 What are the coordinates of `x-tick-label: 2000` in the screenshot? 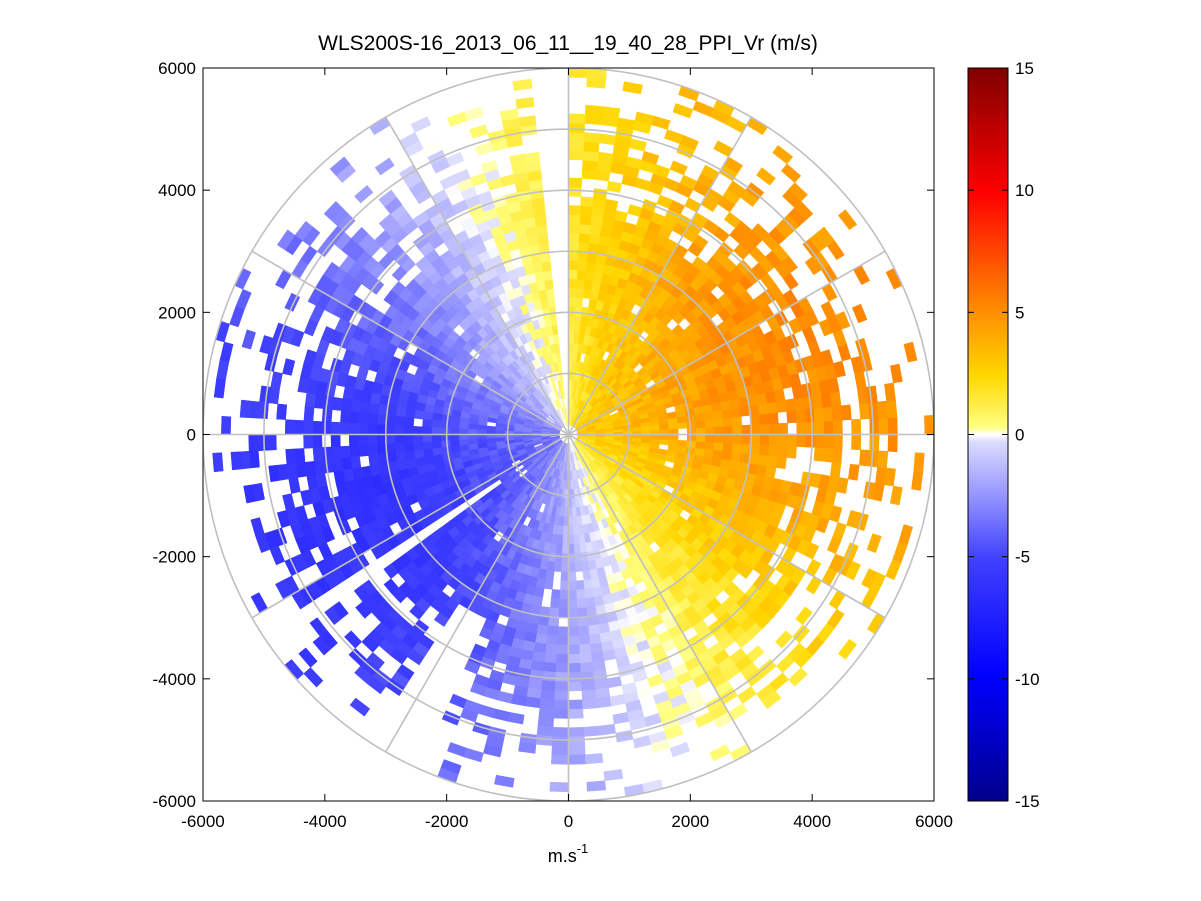 It's located at (690, 821).